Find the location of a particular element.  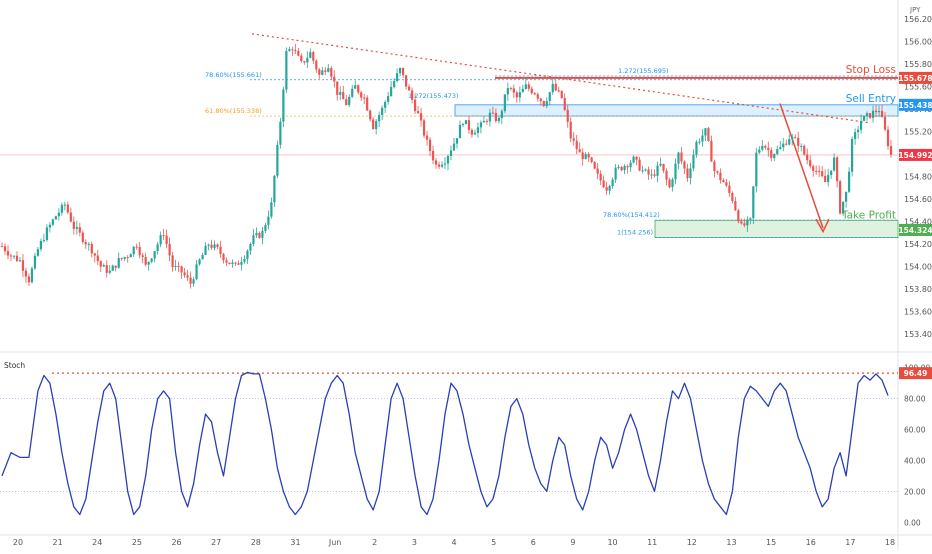

price-tick-label: 154.200 is located at coordinates (918, 244).